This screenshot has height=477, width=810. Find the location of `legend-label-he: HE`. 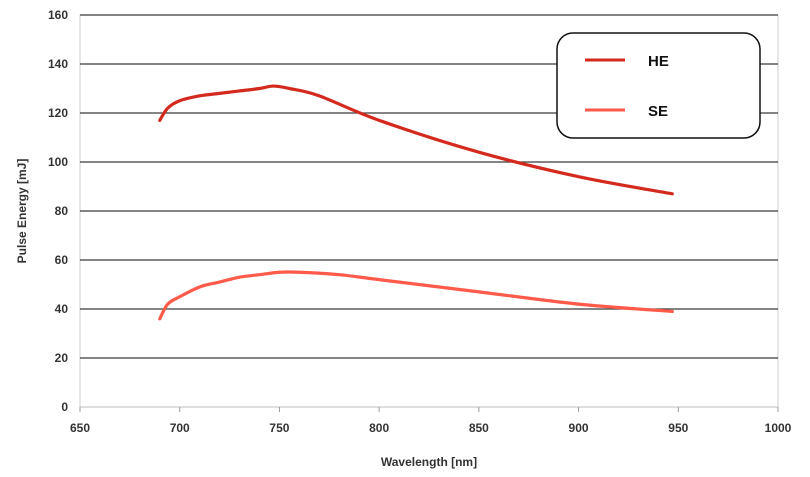

legend-label-he: HE is located at coordinates (658, 61).